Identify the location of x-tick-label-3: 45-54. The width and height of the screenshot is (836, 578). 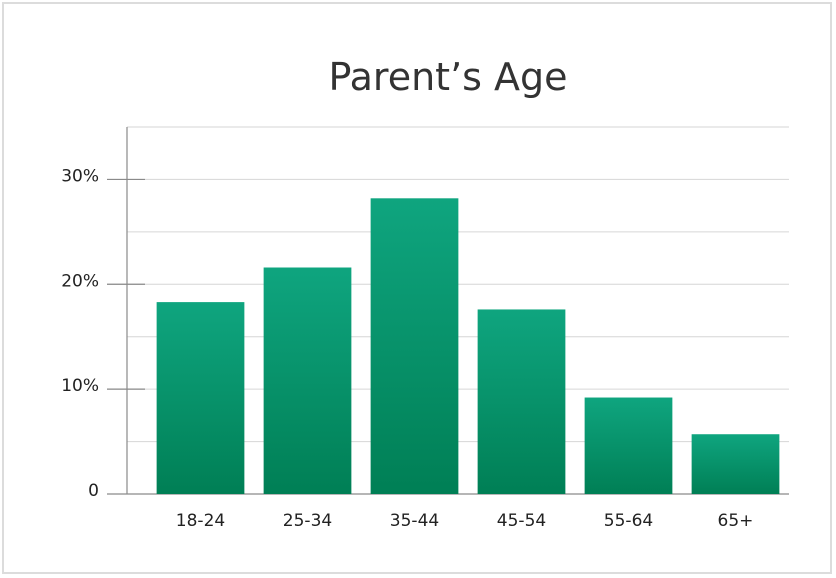
(521, 521).